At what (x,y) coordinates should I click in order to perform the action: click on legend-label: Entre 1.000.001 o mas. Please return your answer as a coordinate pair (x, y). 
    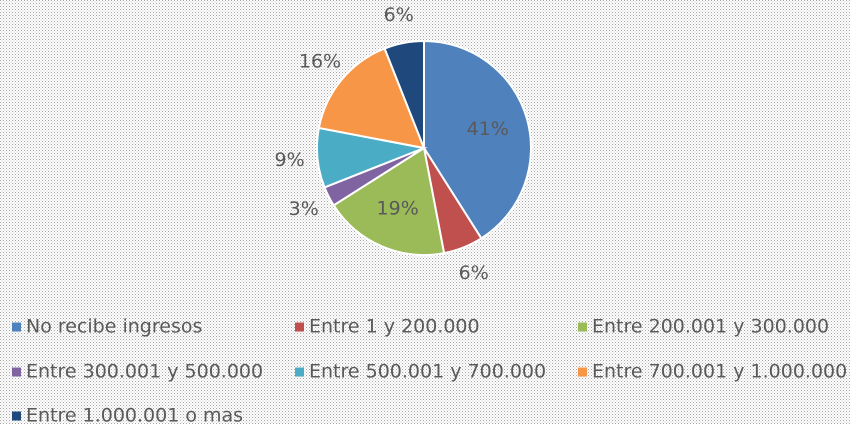
    Looking at the image, I should click on (134, 415).